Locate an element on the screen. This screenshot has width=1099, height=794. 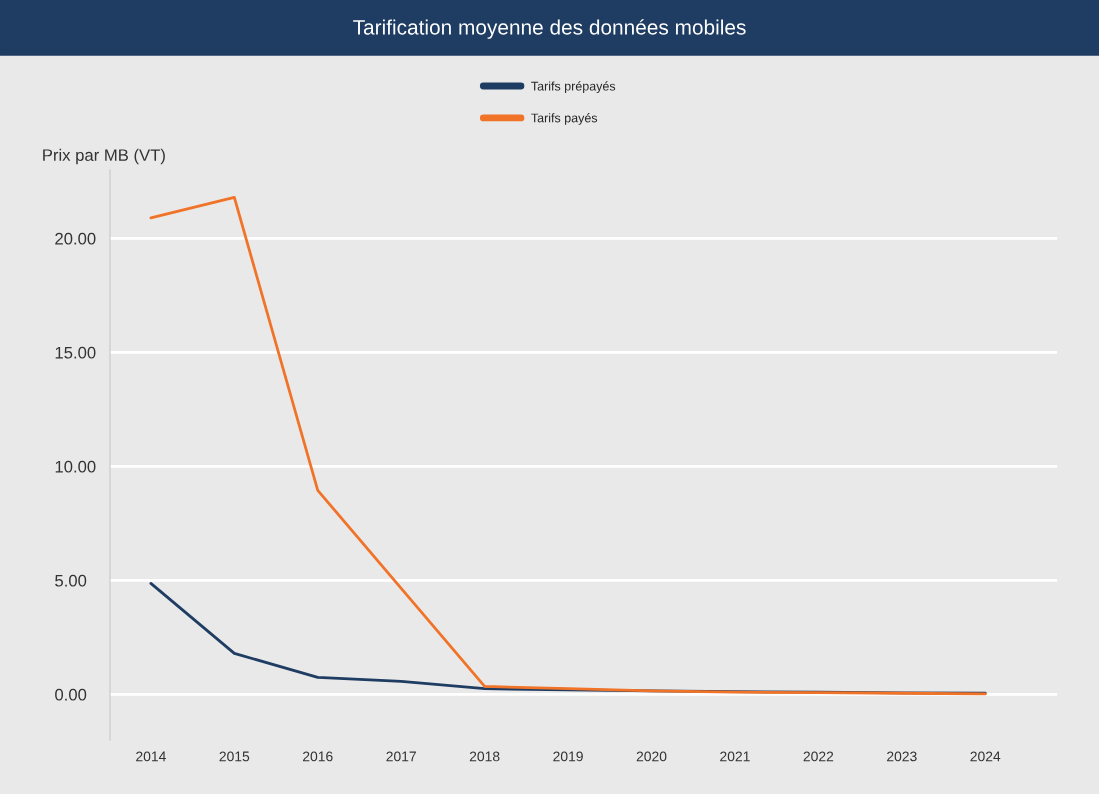
x-tick-label: 2016 is located at coordinates (318, 756).